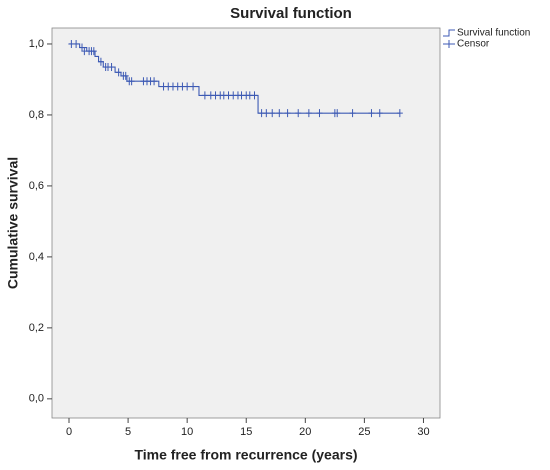  What do you see at coordinates (36, 44) in the screenshot?
I see `y-tick-label: 1,0` at bounding box center [36, 44].